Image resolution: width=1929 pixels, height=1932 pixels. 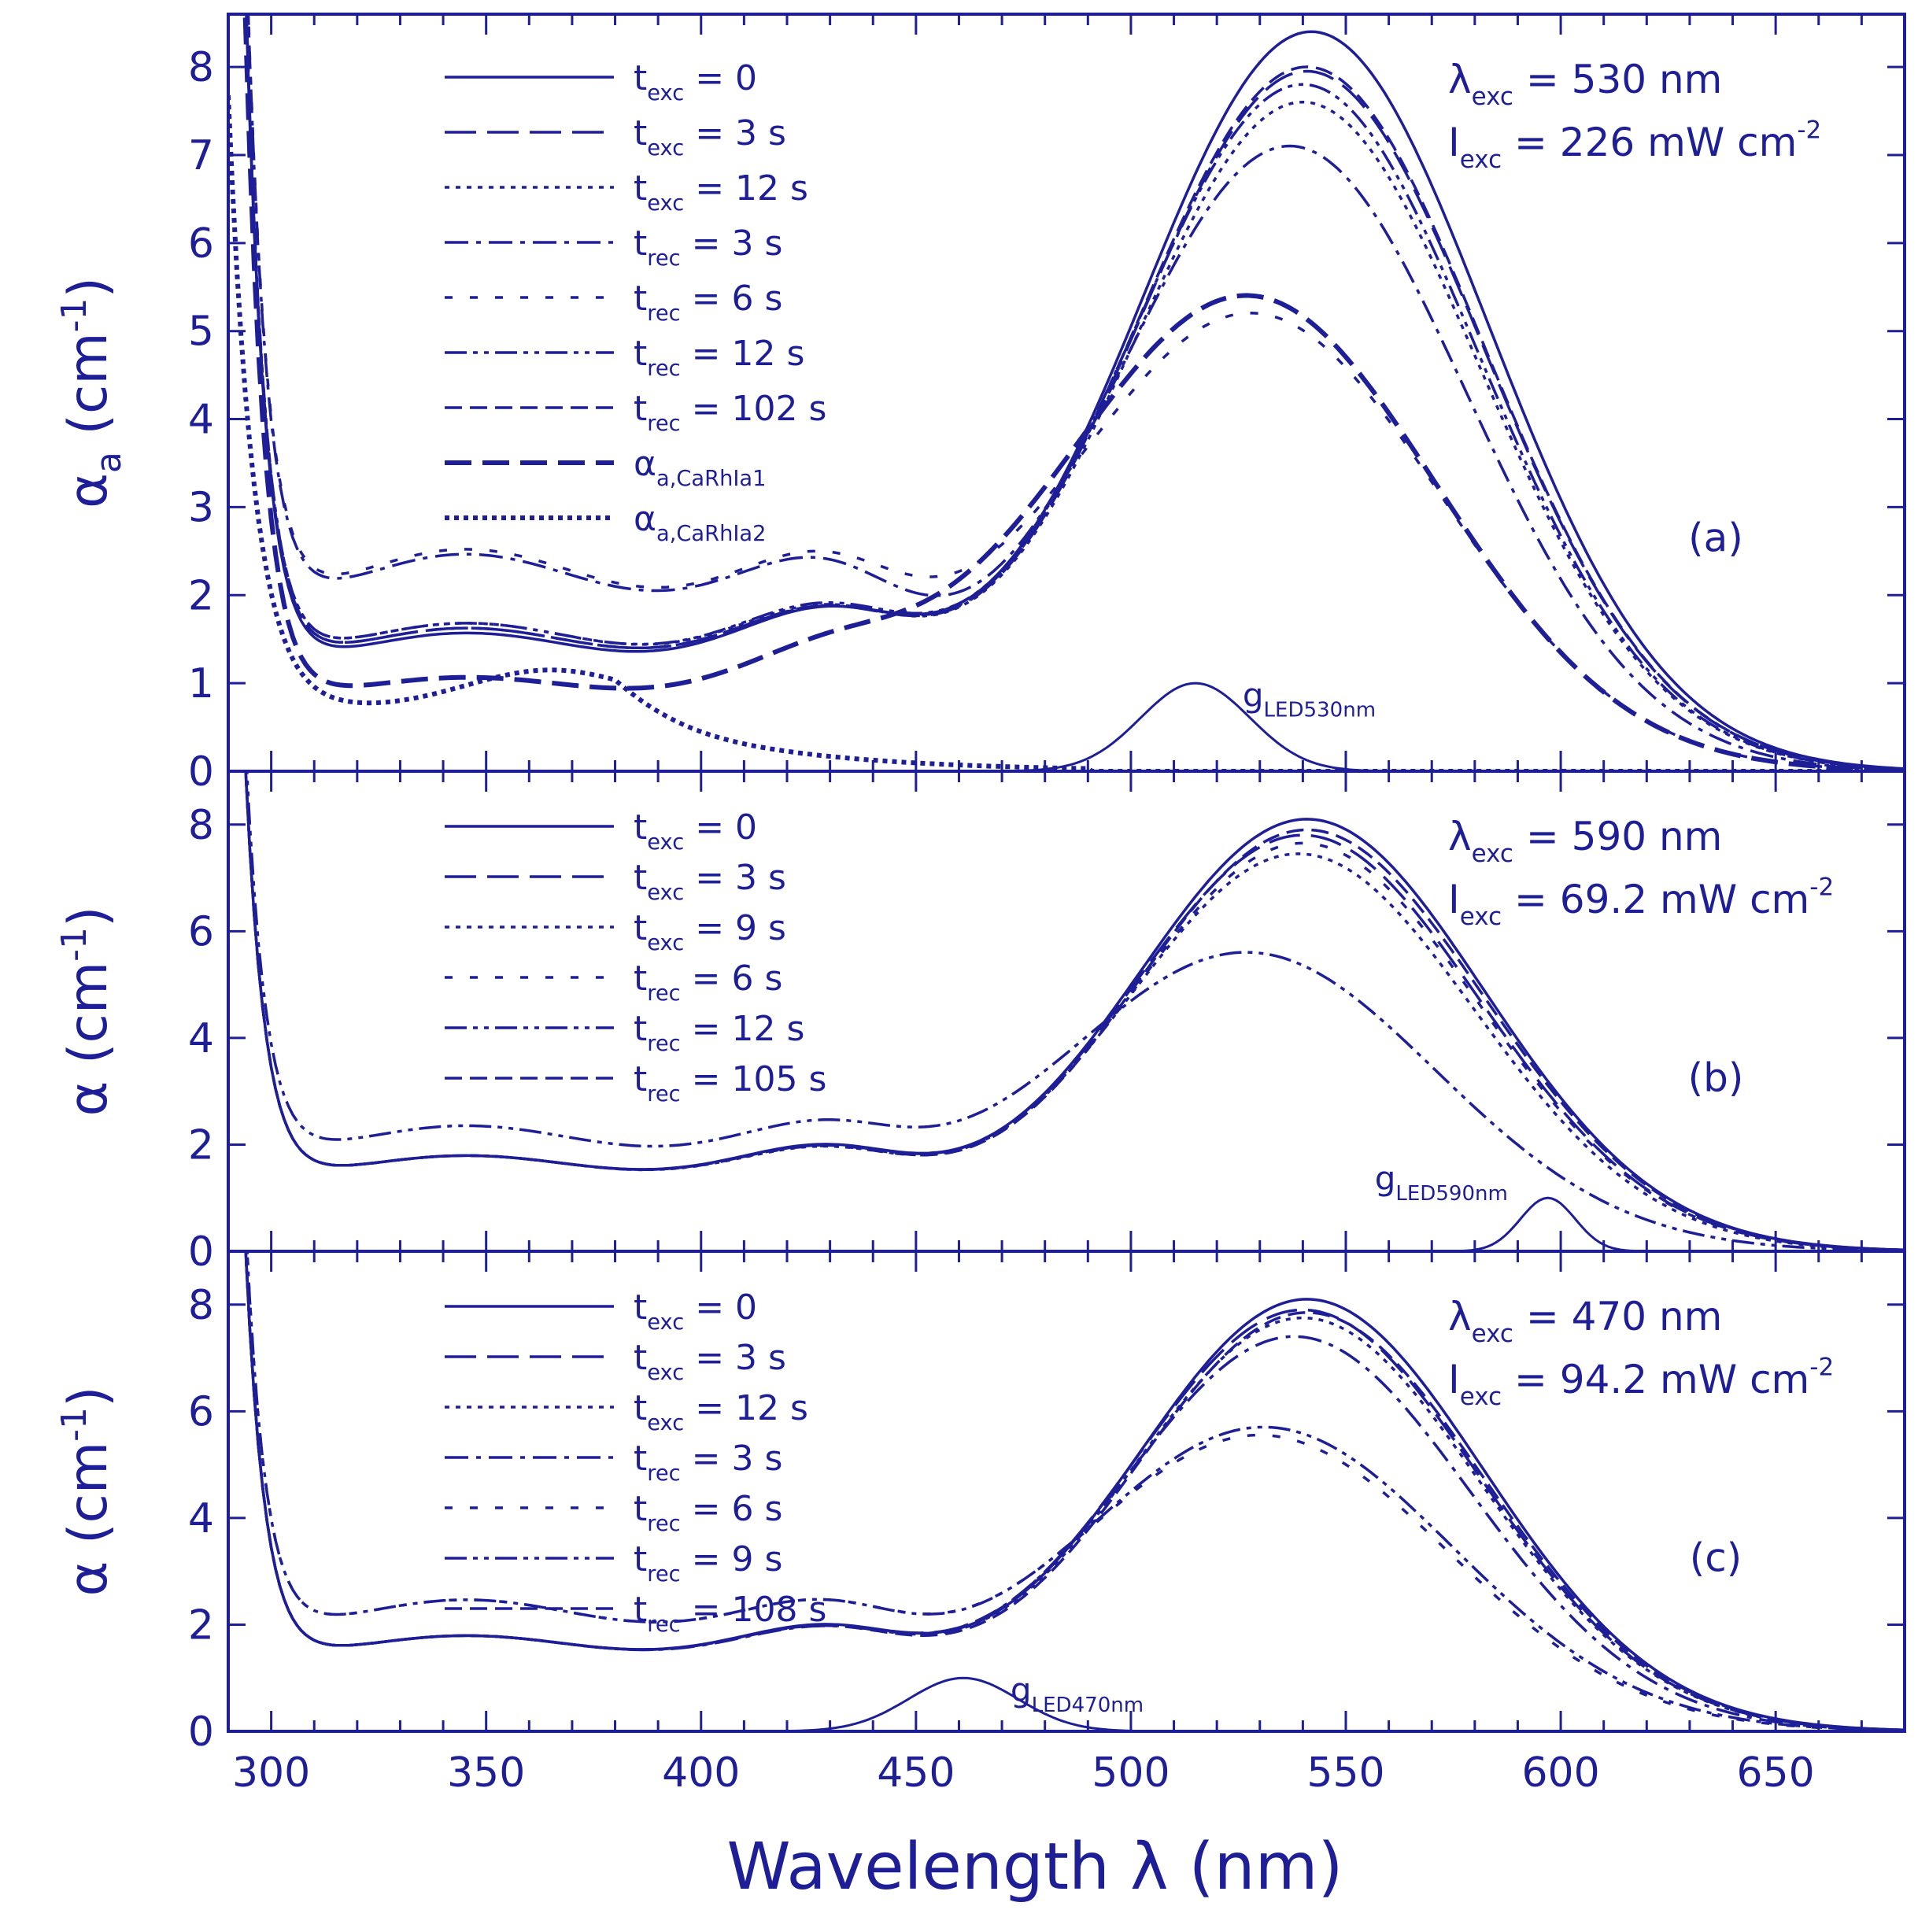 I want to click on panel-b-legend-label: trec = 105 s, so click(x=730, y=1082).